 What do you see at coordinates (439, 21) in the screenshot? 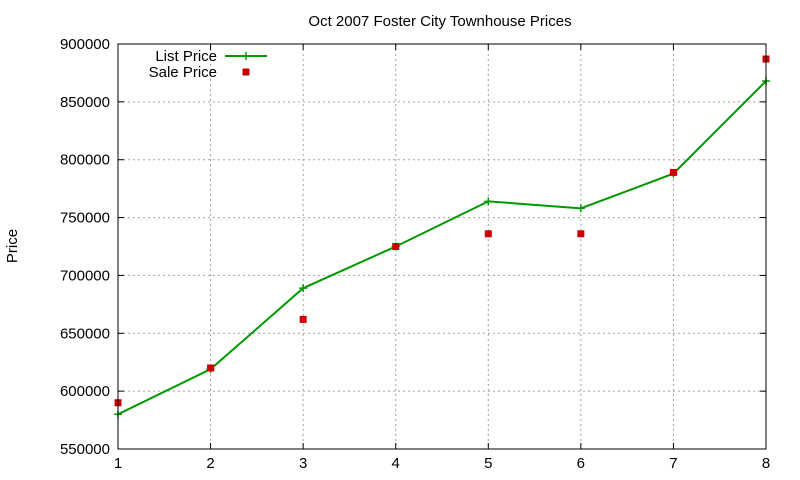
I see `chart-title: Oct 2007 Foster City Townhouse Prices` at bounding box center [439, 21].